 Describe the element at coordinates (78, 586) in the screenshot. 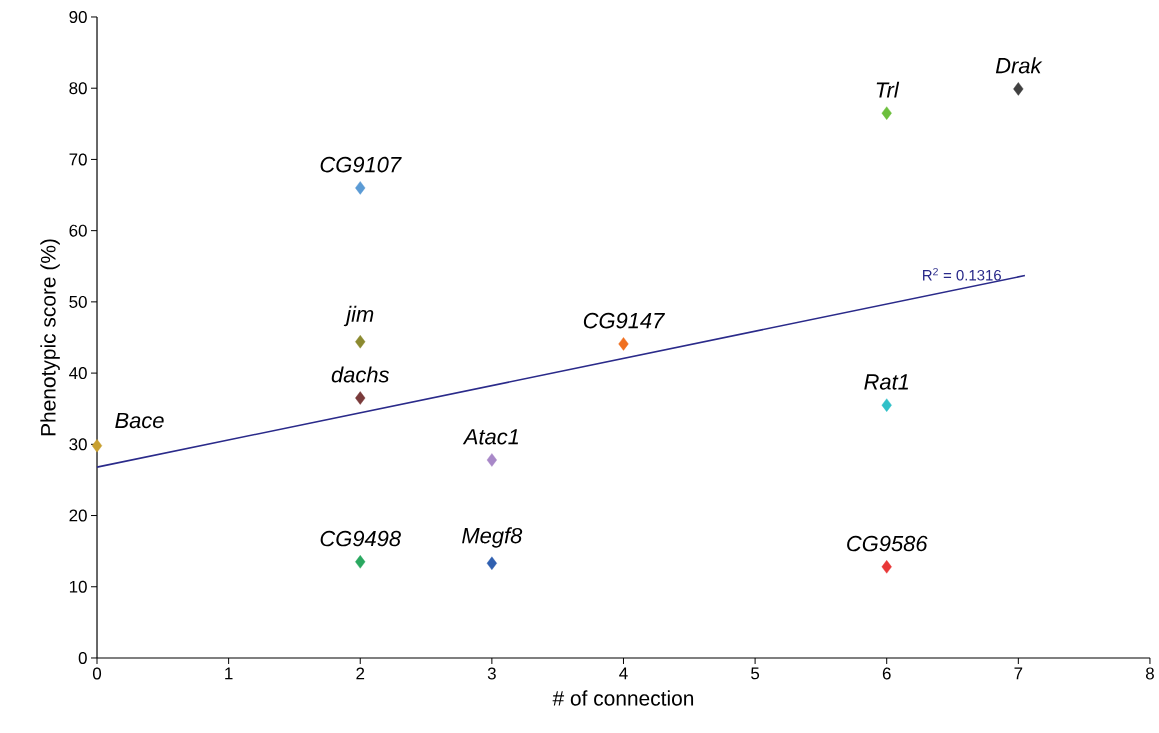

I see `y-tick-label: 10` at that location.